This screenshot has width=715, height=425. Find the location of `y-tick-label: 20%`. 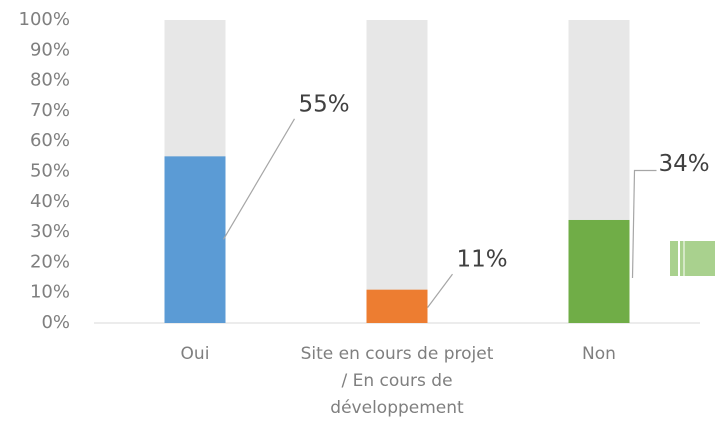

y-tick-label: 20% is located at coordinates (50, 261).